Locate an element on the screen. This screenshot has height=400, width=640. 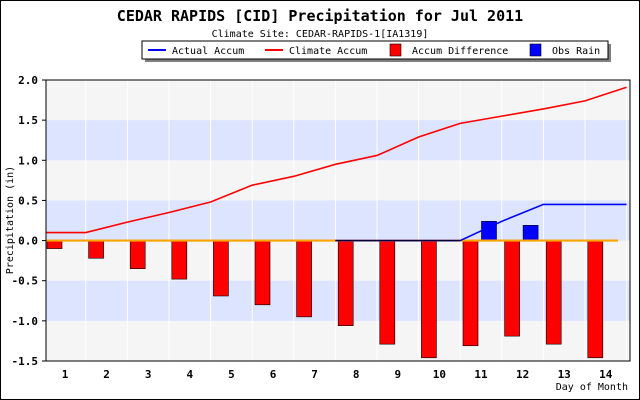
x-tick-label: 3 is located at coordinates (148, 374).